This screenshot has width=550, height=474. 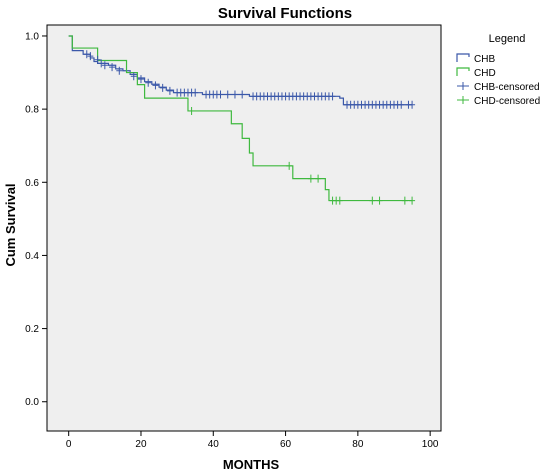 What do you see at coordinates (32, 183) in the screenshot?
I see `y-tick-label: 0.6` at bounding box center [32, 183].